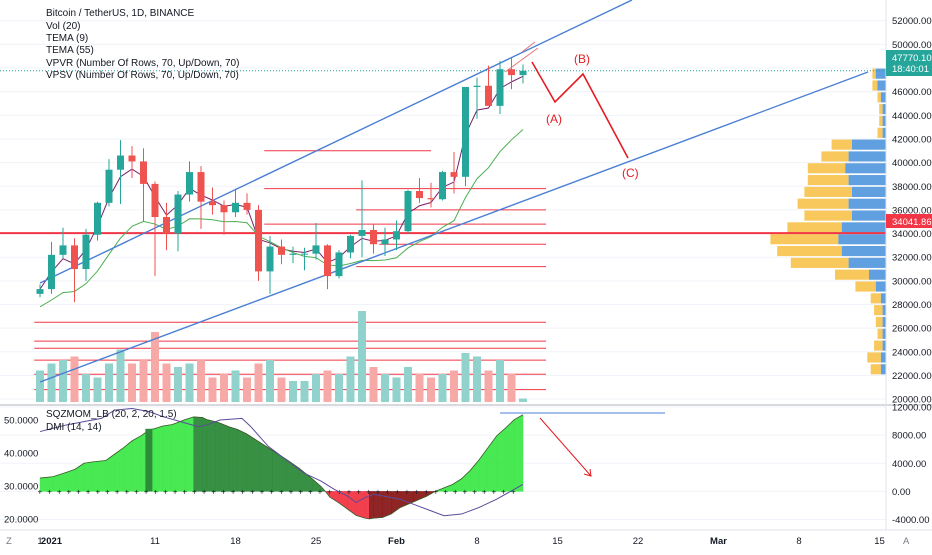  Describe the element at coordinates (142, 75) in the screenshot. I see `legend-vpsv: VPSV (Number Of Rows, 70, Up/Down, 70)` at that location.